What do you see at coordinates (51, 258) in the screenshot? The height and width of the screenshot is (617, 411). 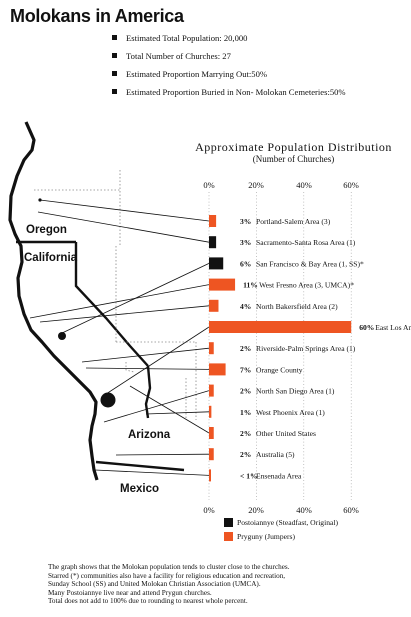 I see `map-label-california: California` at bounding box center [51, 258].